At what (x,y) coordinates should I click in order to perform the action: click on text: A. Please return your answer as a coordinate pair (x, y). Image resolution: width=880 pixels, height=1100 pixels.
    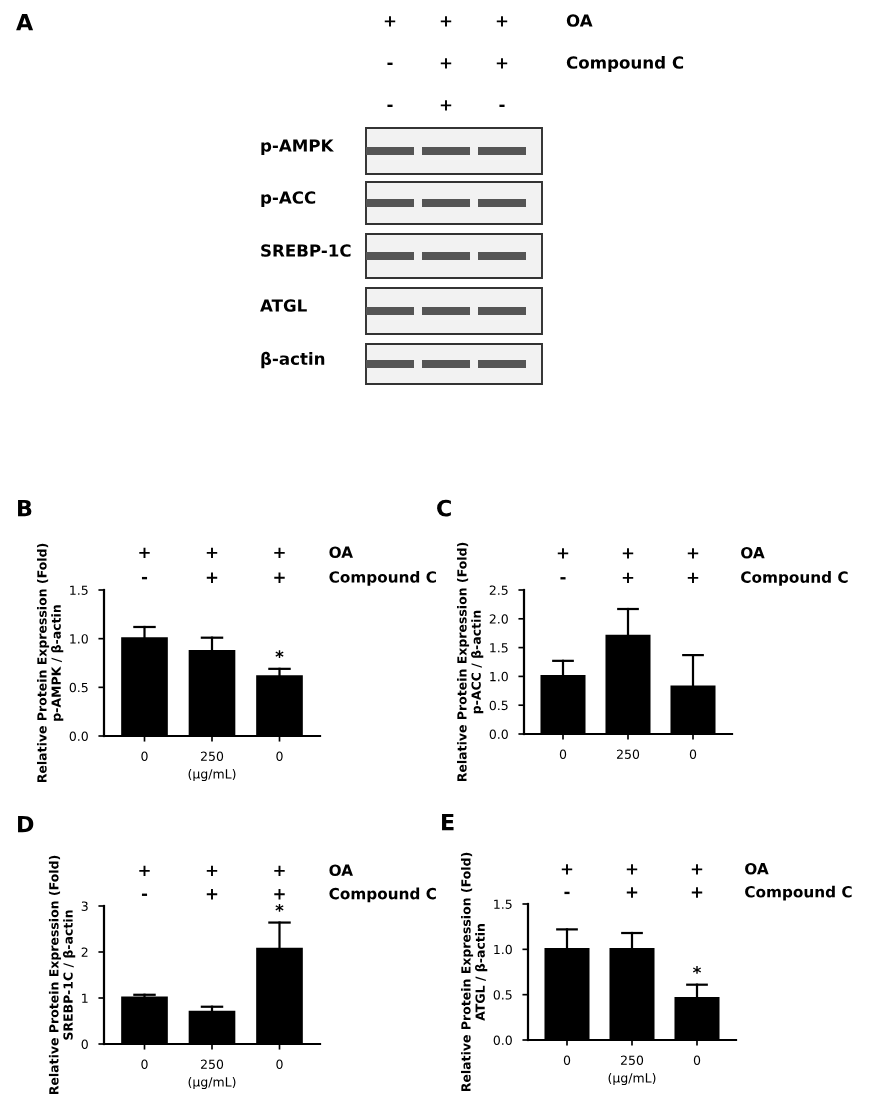
    Looking at the image, I should click on (25, 22).